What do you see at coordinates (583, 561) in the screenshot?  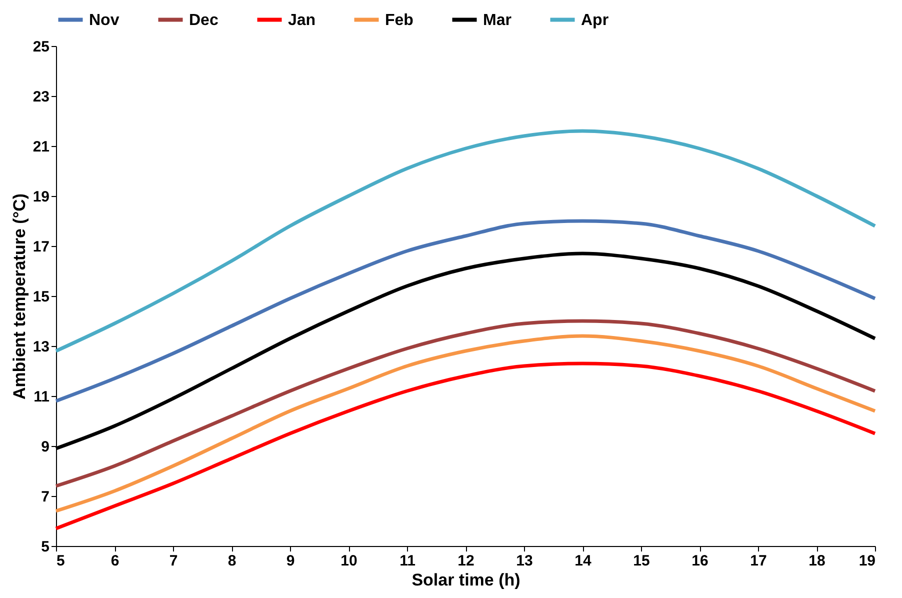 I see `x-tick-label: 14` at bounding box center [583, 561].